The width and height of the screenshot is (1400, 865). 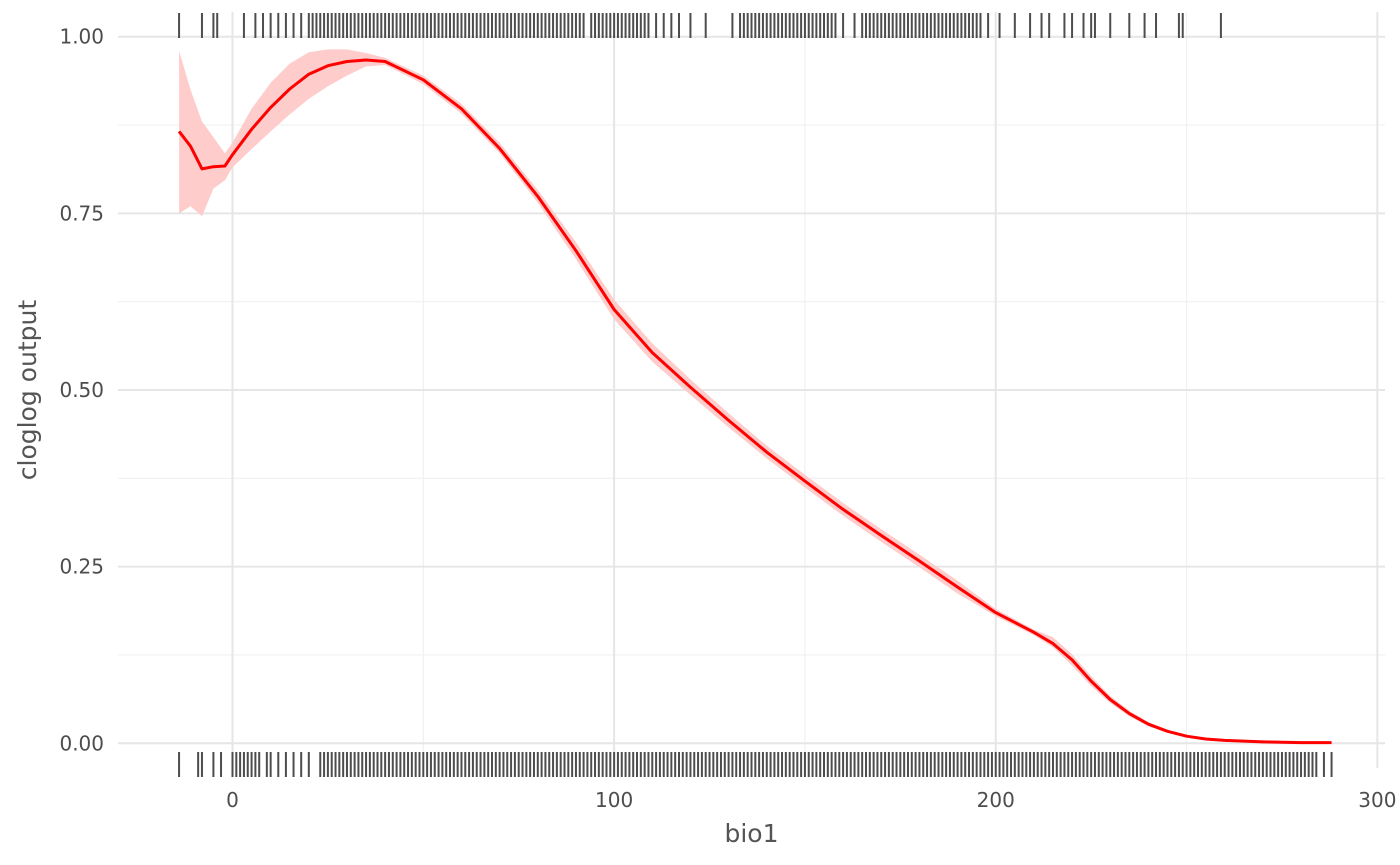 What do you see at coordinates (81, 37) in the screenshot?
I see `y-tick-label: 1.00` at bounding box center [81, 37].